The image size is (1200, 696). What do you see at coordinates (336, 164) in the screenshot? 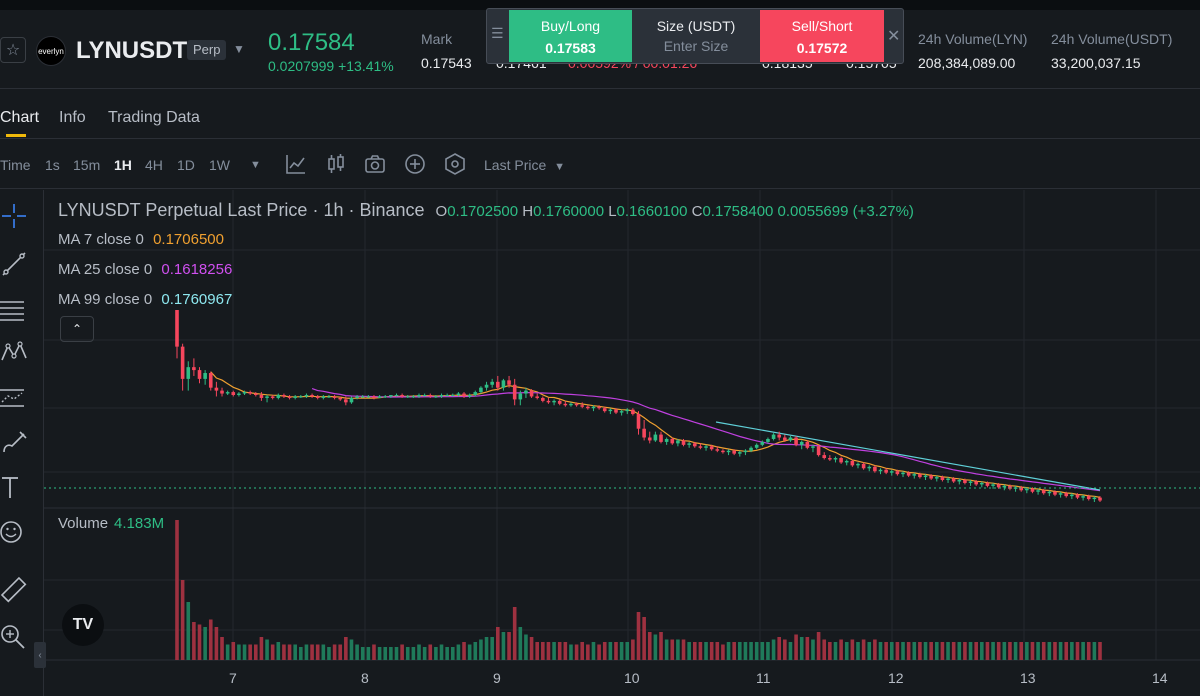
I see `chart-type-icon` at bounding box center [336, 164].